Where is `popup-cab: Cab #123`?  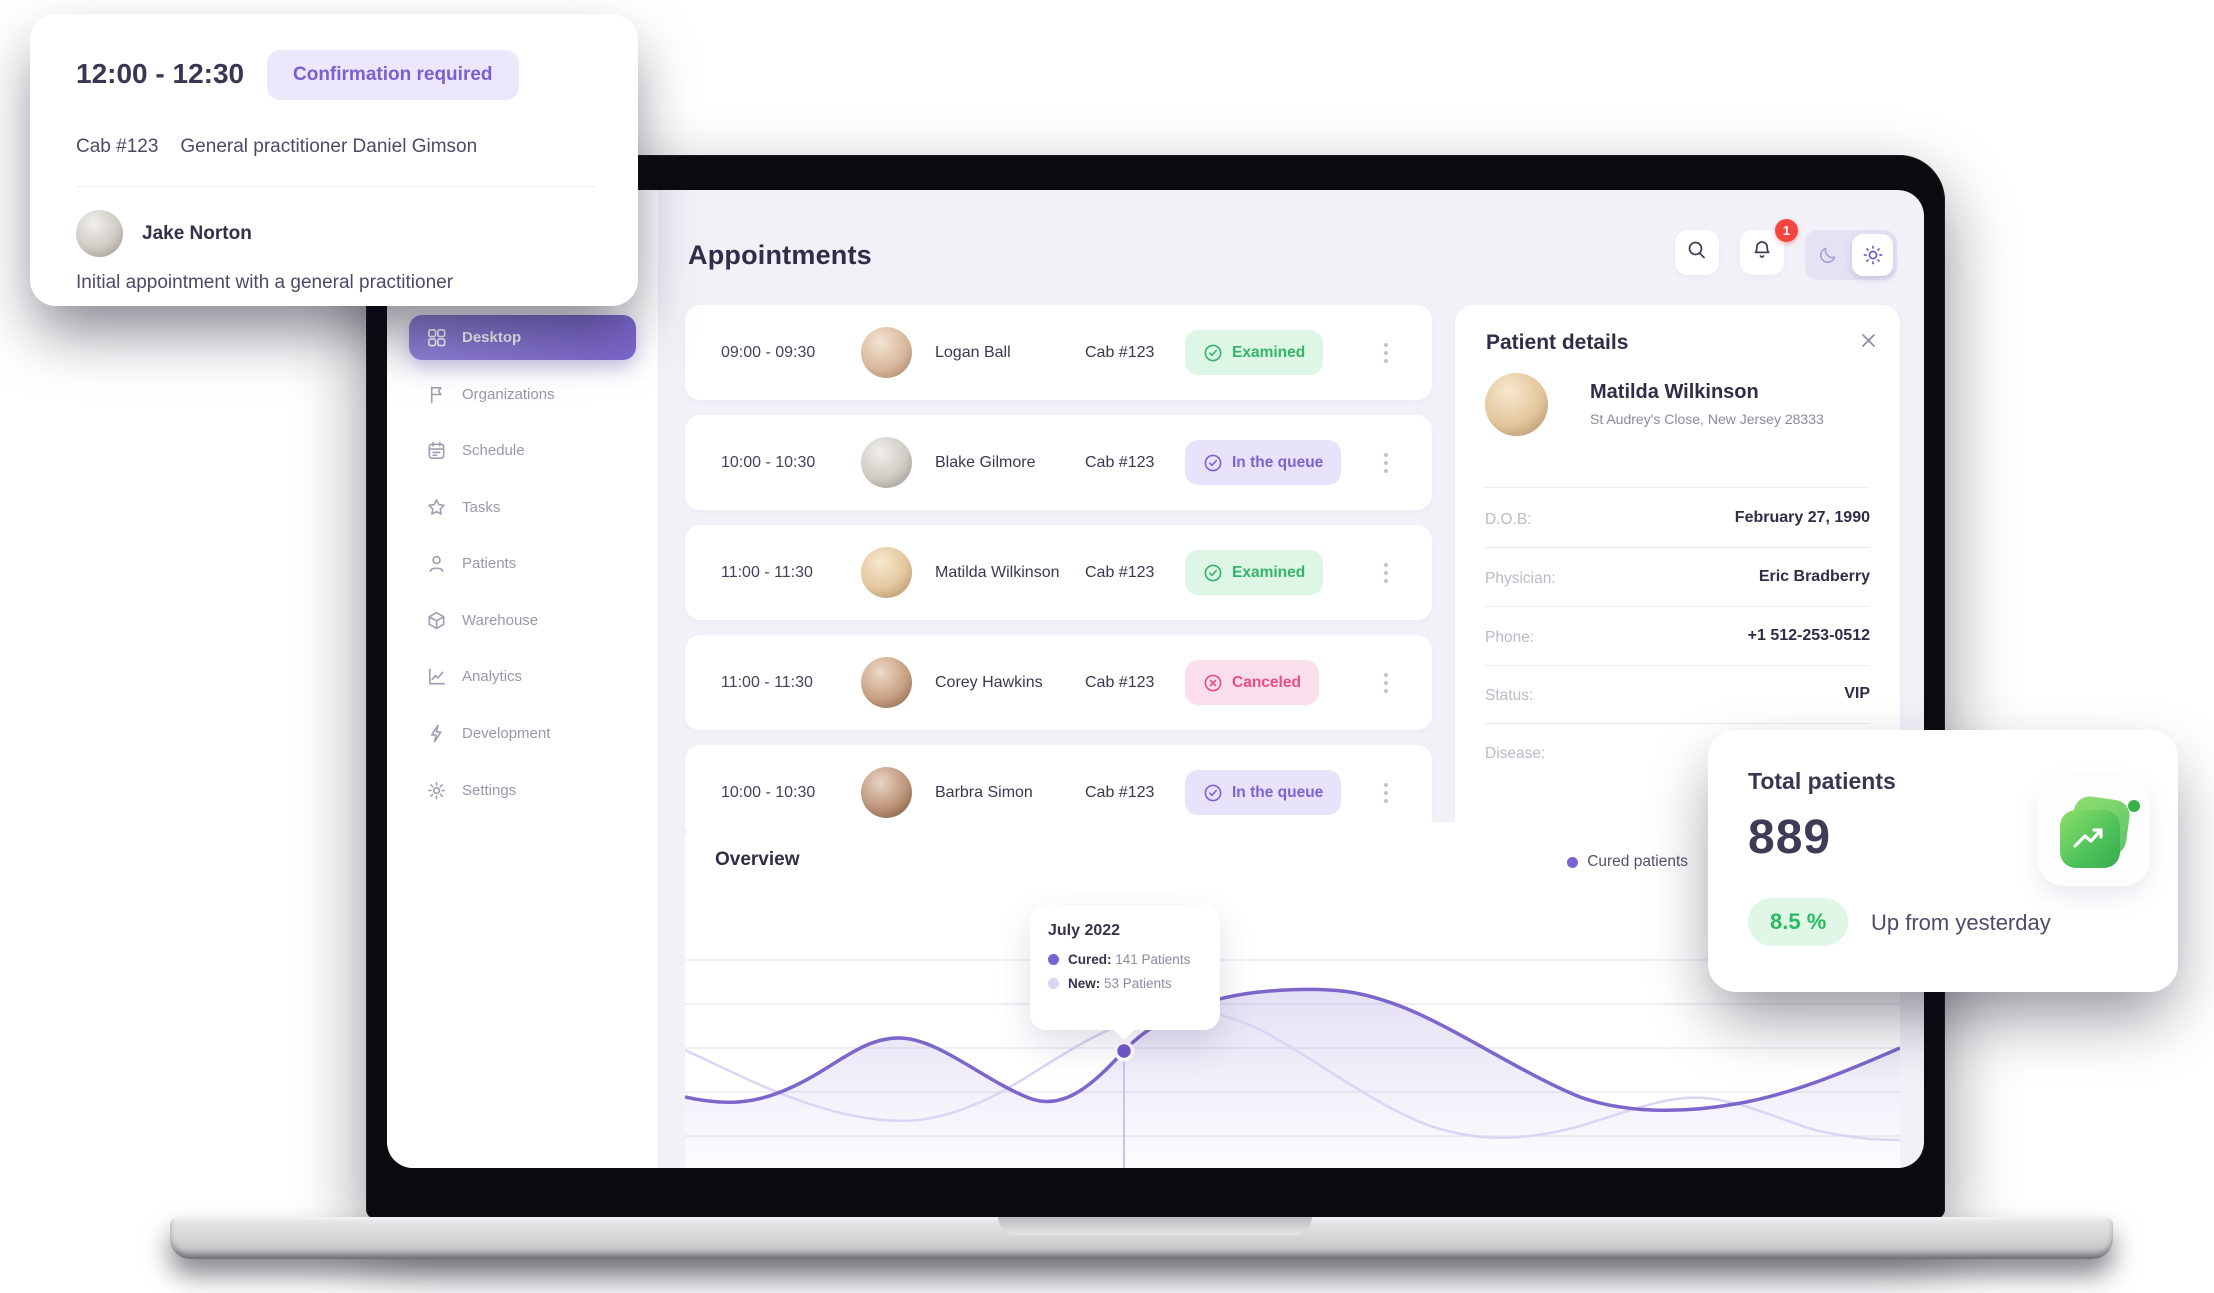 popup-cab: Cab #123 is located at coordinates (117, 146).